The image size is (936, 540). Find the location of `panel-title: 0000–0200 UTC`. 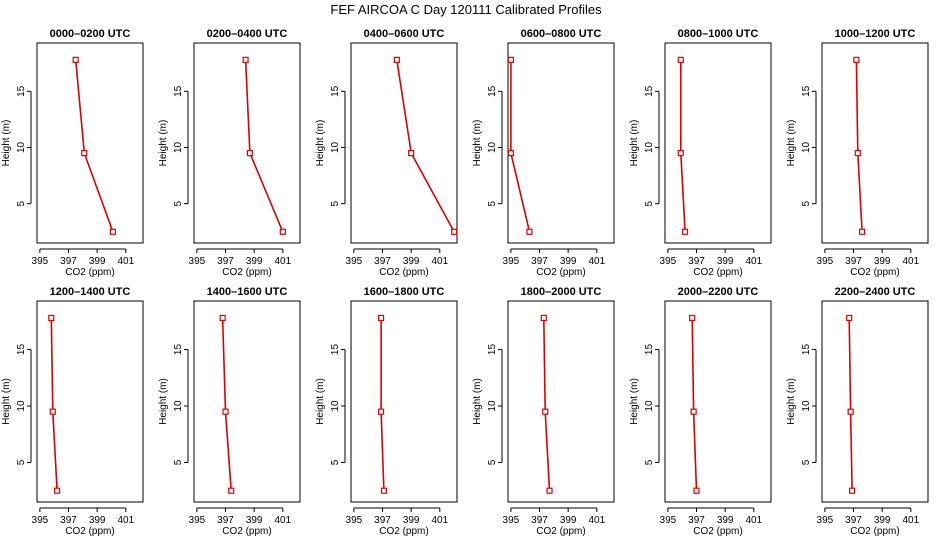

panel-title: 0000–0200 UTC is located at coordinates (90, 34).